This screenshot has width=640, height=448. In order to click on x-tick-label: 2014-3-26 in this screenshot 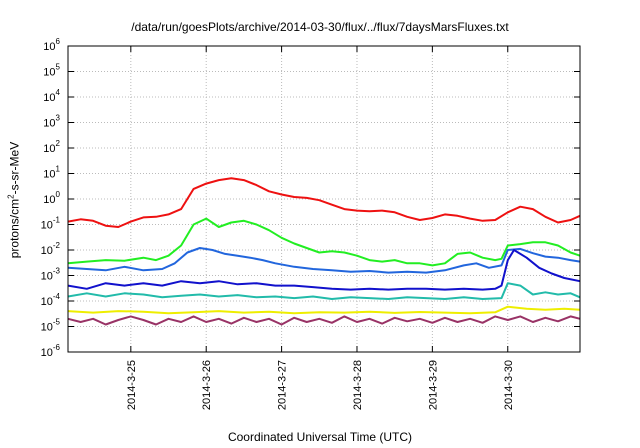, I will do `click(207, 385)`.